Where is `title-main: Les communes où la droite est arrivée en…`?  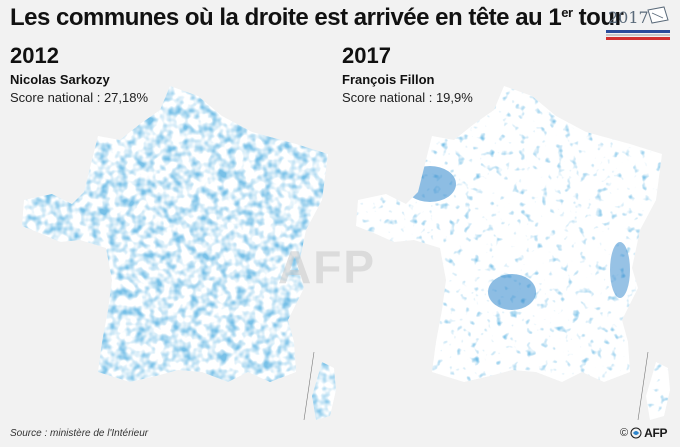
title-main: Les communes où la droite est arrivée en… is located at coordinates (286, 17).